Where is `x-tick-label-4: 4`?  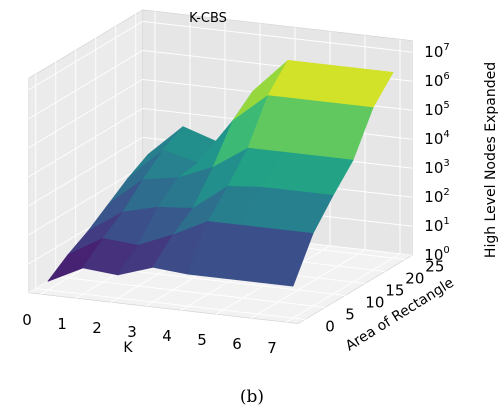 x-tick-label-4: 4 is located at coordinates (167, 336).